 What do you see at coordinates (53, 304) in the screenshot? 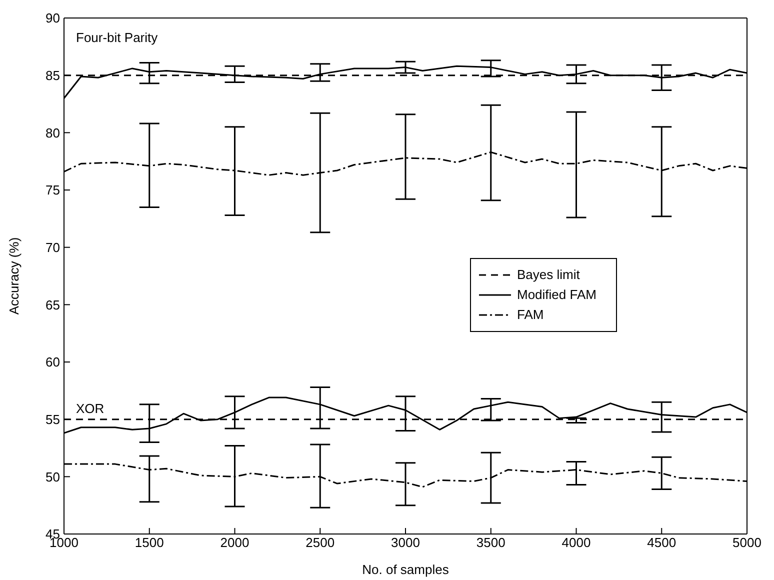
I see `y-tick-label: 65` at bounding box center [53, 304].